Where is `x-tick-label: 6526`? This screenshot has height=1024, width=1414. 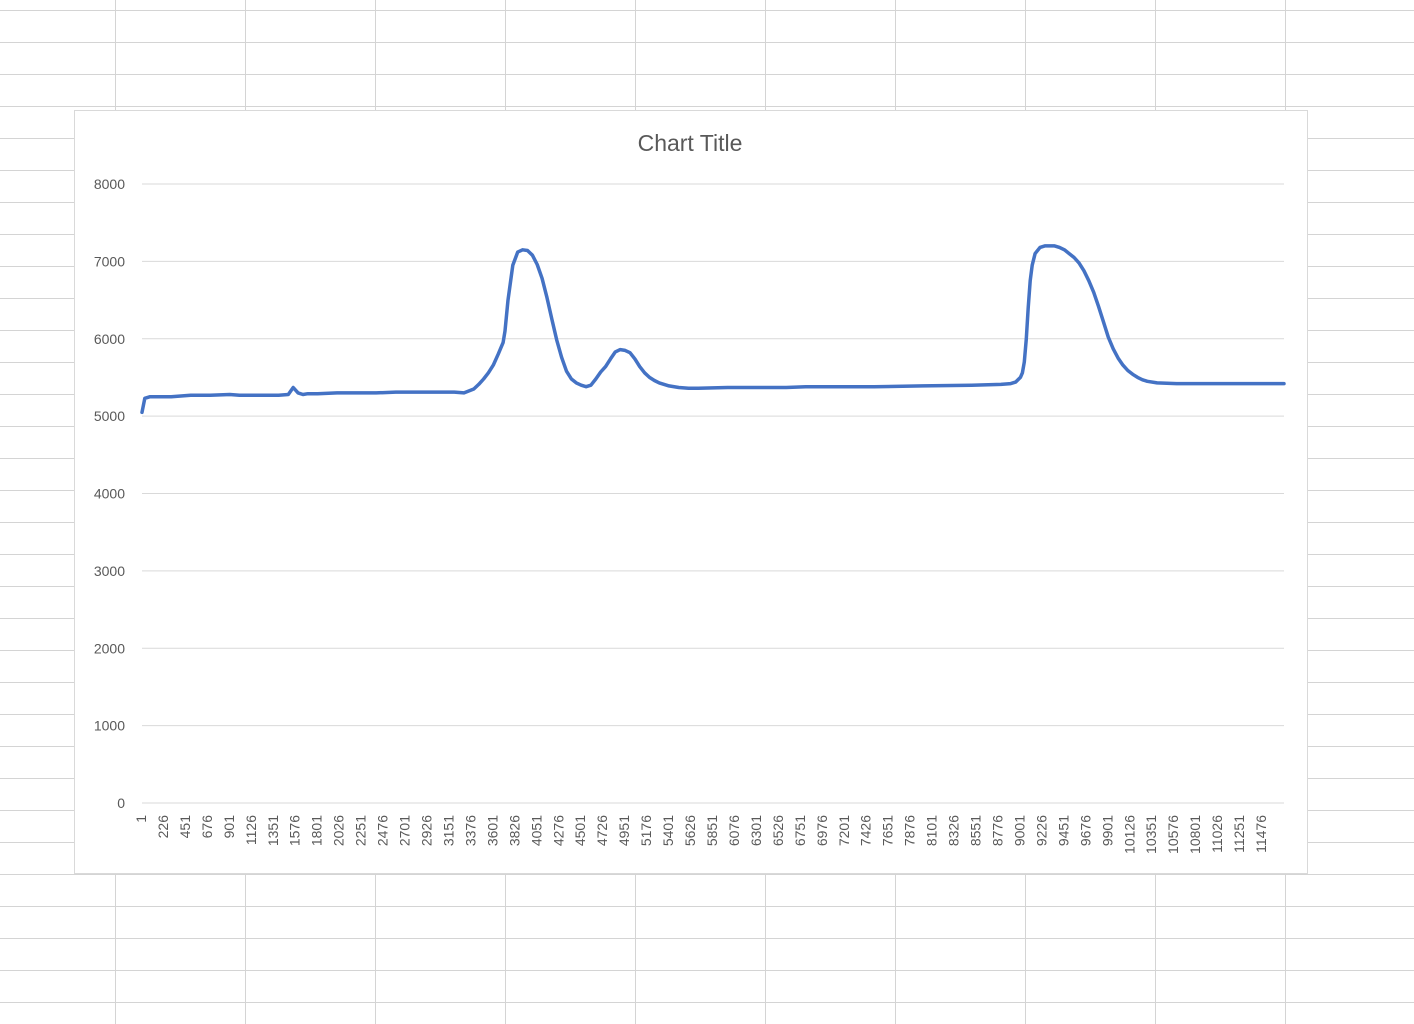
x-tick-label: 6526 is located at coordinates (778, 830).